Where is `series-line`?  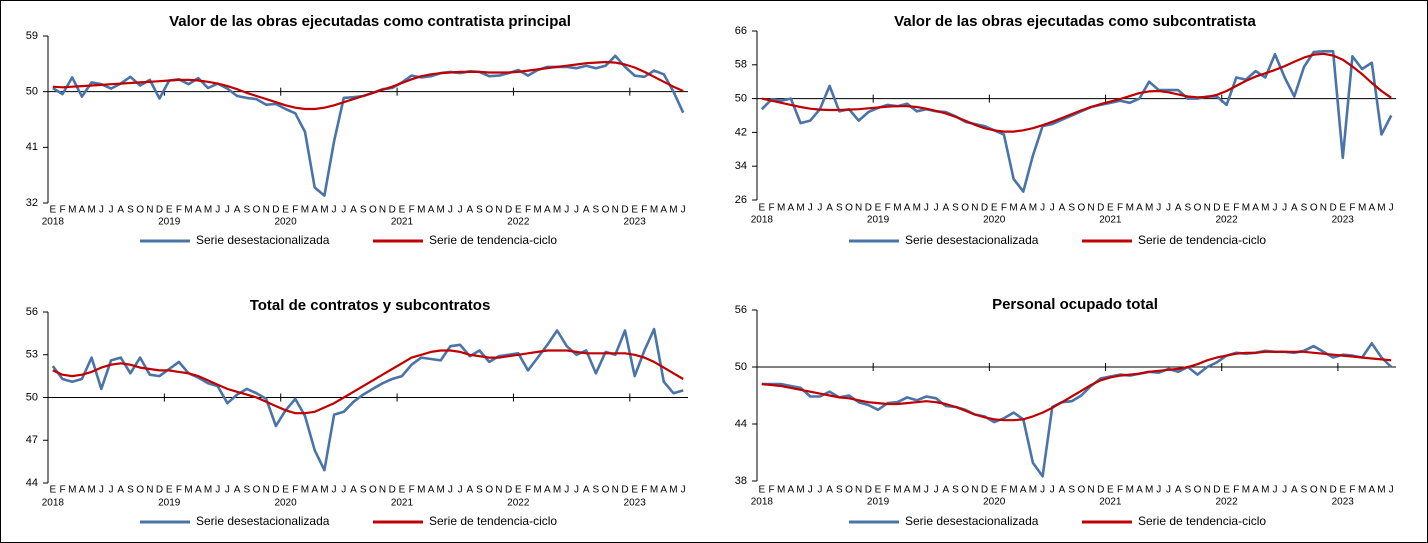 series-line is located at coordinates (368, 382).